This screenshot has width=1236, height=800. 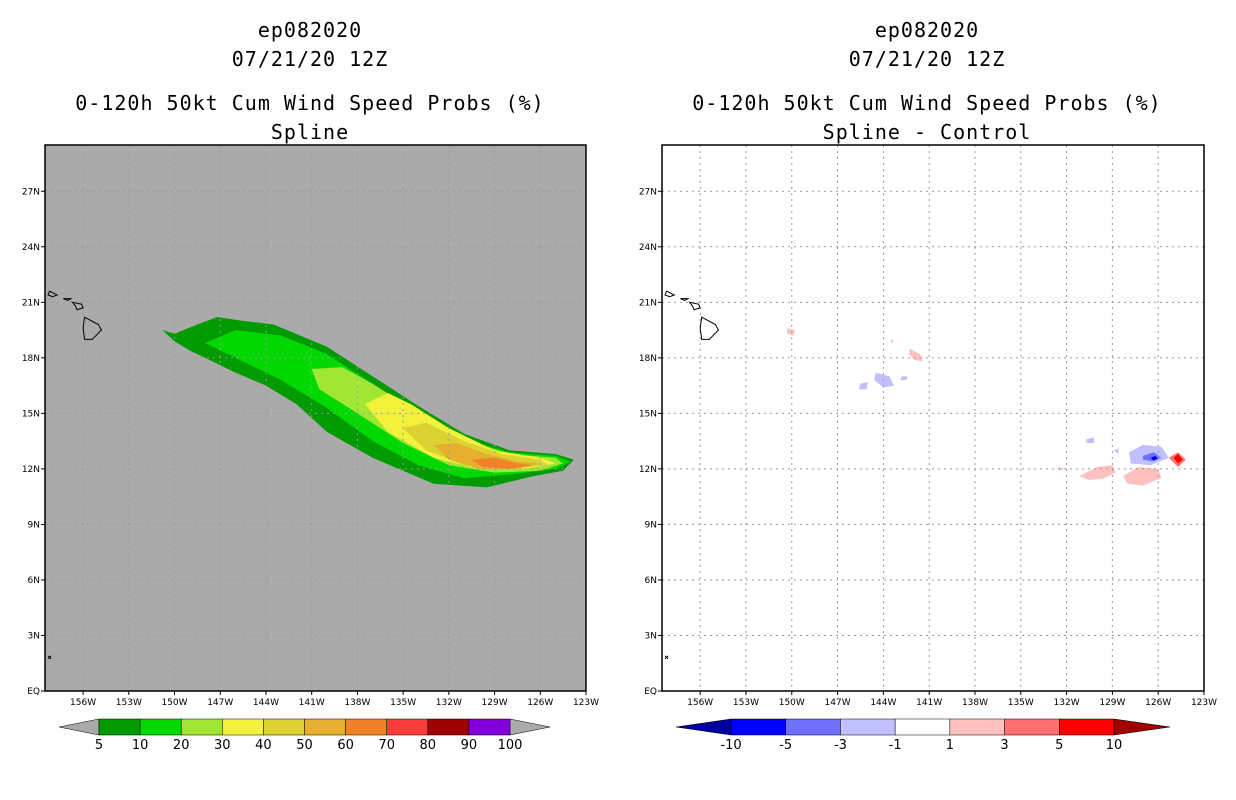 I want to click on left-colorbar-label: 30, so click(x=222, y=745).